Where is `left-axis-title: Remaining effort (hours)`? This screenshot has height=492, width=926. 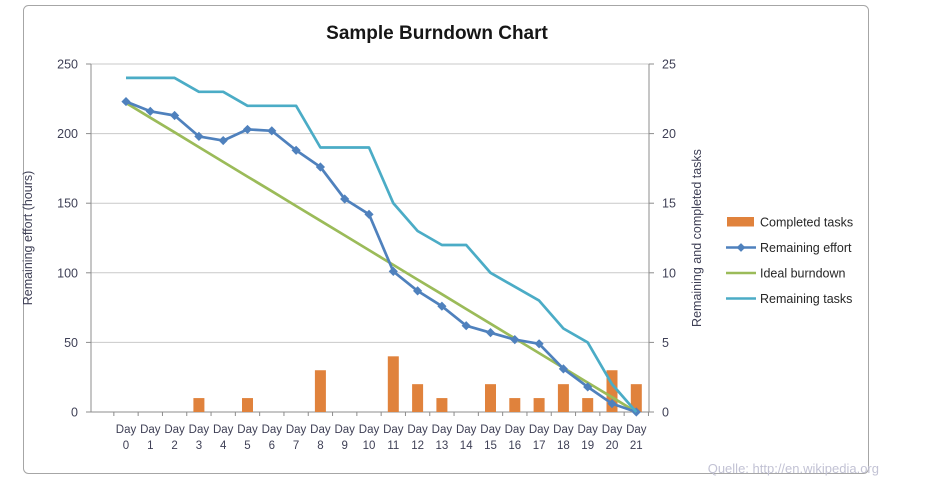 left-axis-title: Remaining effort (hours) is located at coordinates (28, 238).